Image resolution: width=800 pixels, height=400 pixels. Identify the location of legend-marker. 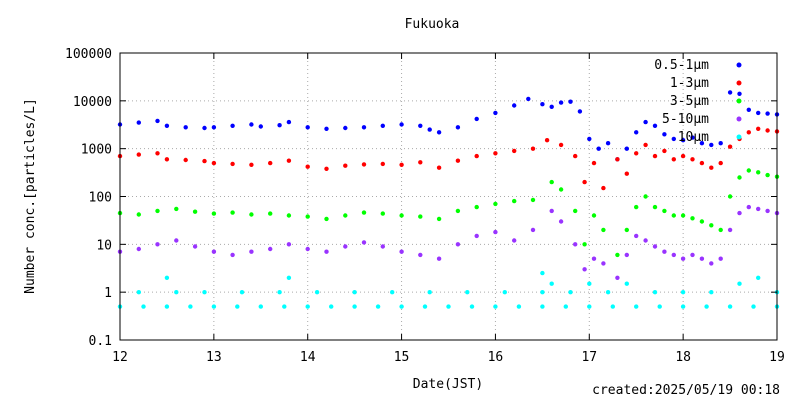
(739, 101).